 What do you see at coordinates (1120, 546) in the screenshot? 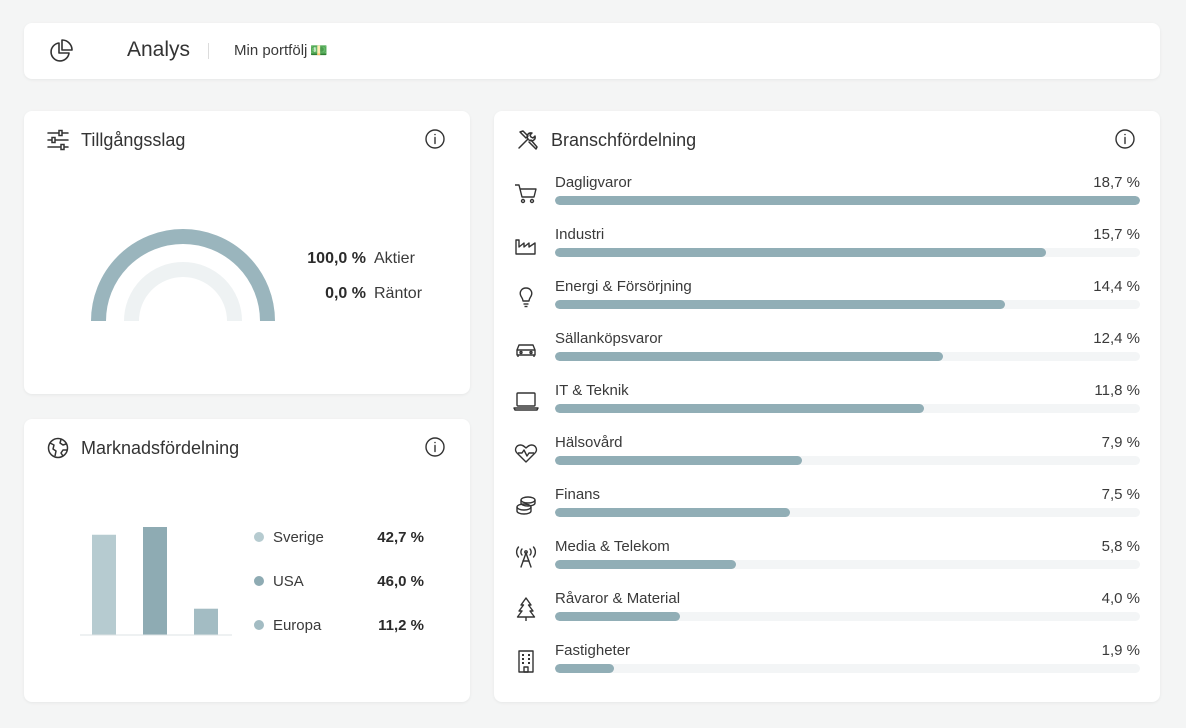
I see `sector-value: 5,8 %` at bounding box center [1120, 546].